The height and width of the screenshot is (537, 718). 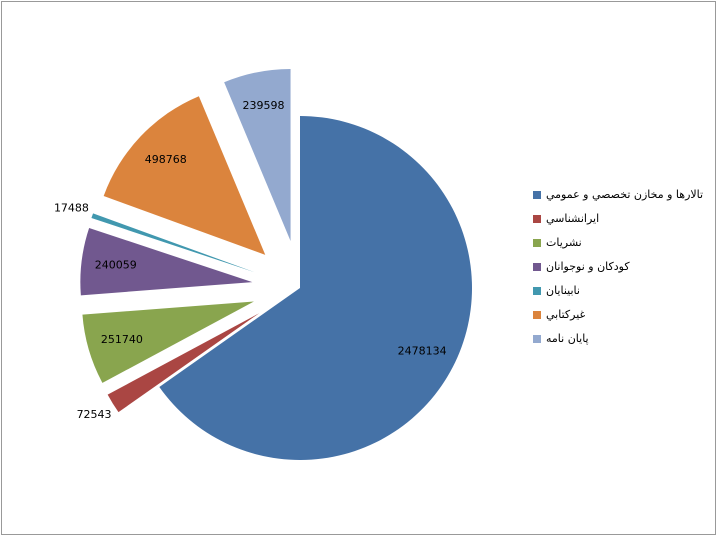 What do you see at coordinates (564, 242) in the screenshot?
I see `legend-label: نشريات` at bounding box center [564, 242].